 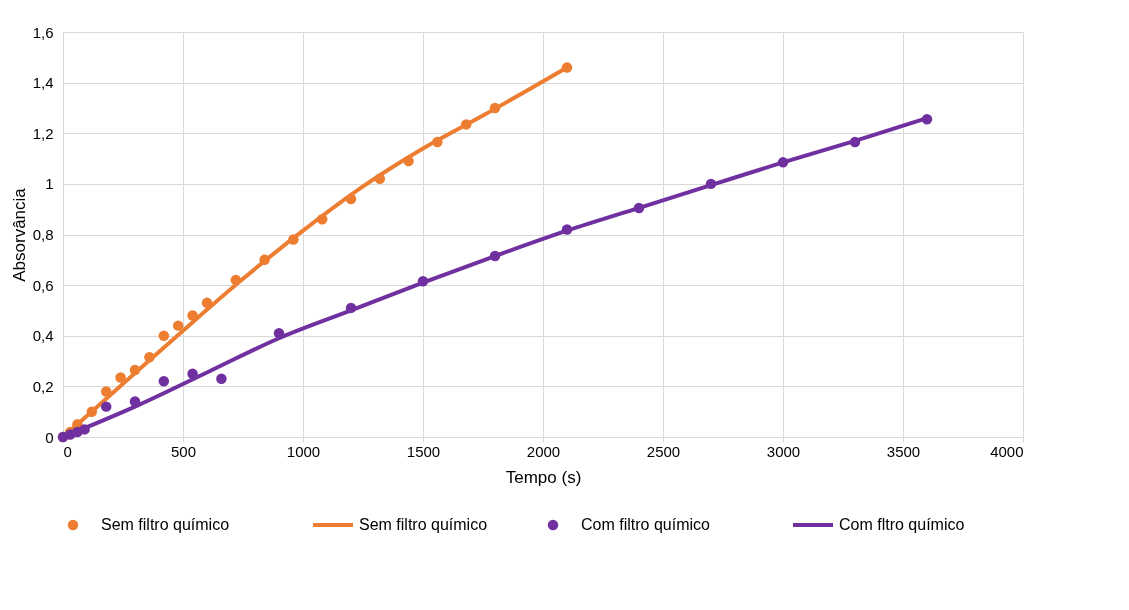 I want to click on x-tick-label: 500, so click(x=183, y=451).